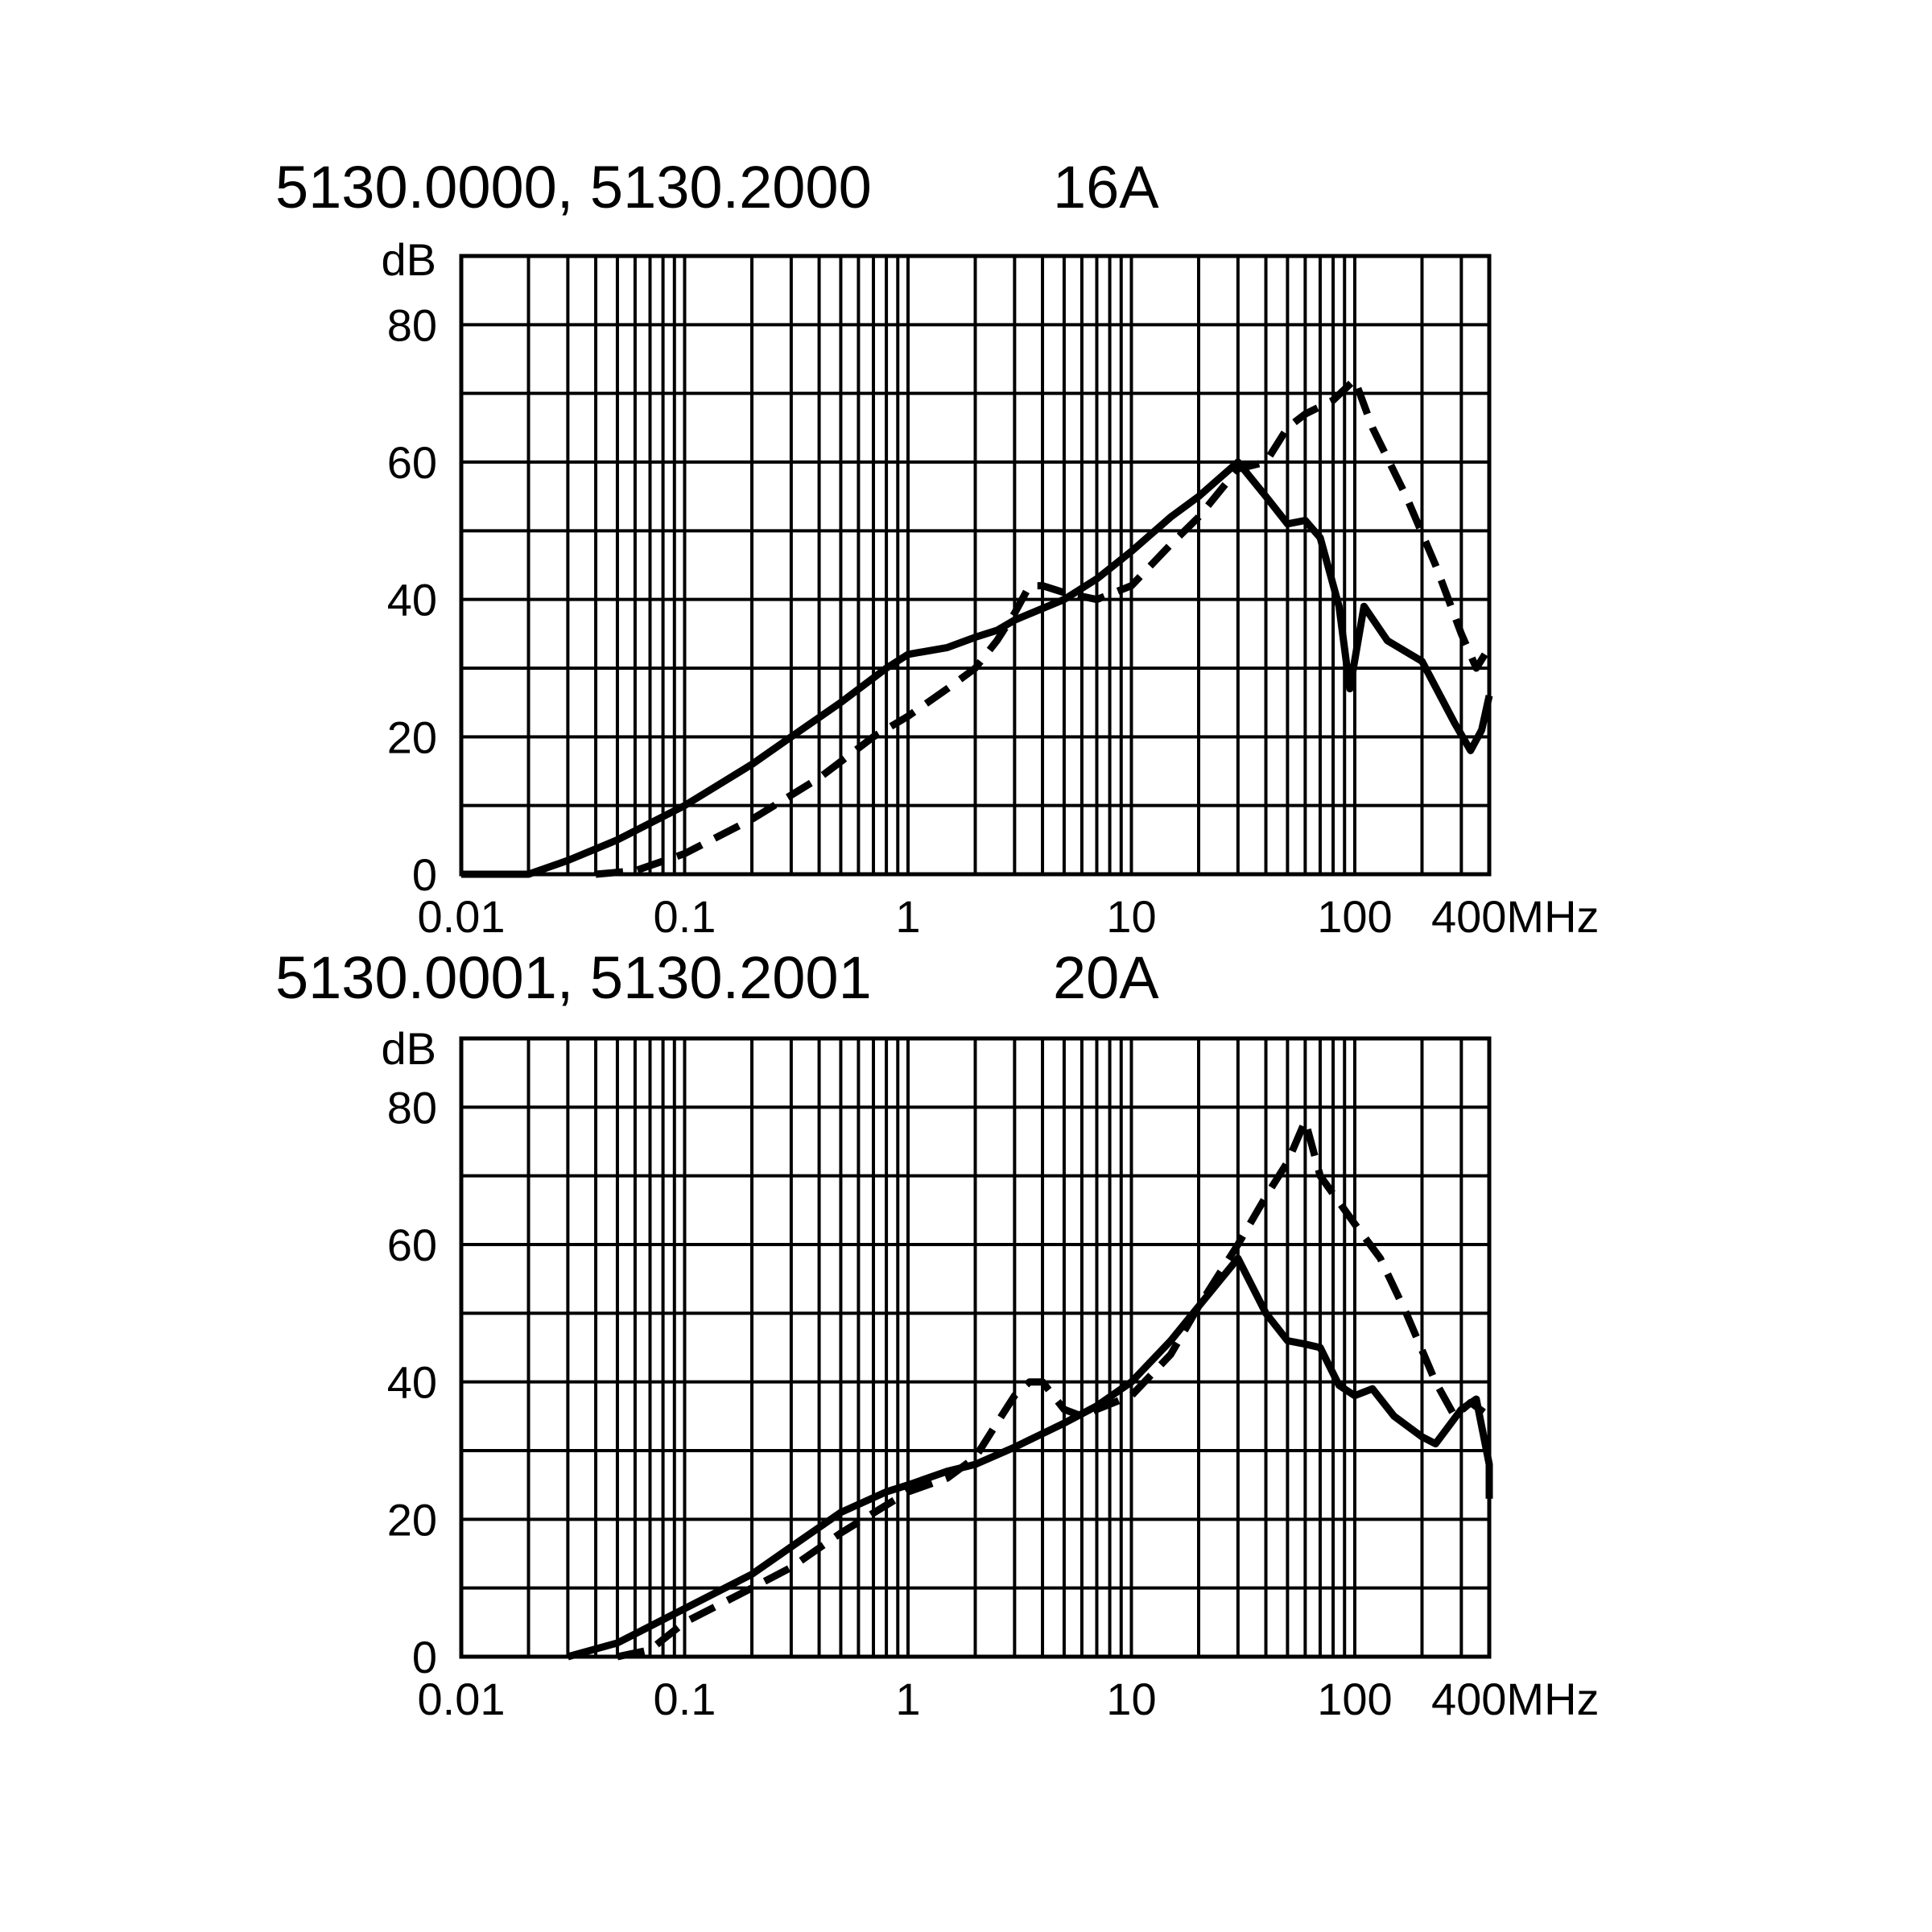  I want to click on chart-title: 5130.0000, 5130.2000, so click(573, 187).